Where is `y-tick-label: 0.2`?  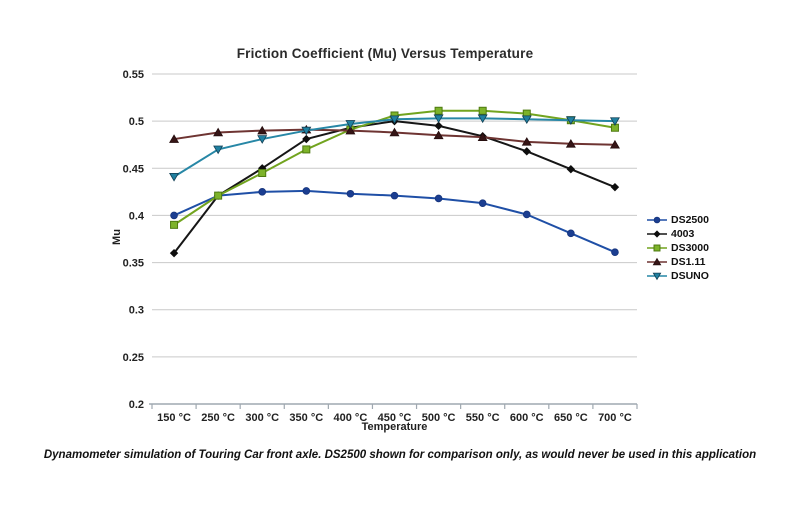
y-tick-label: 0.2 is located at coordinates (136, 405).